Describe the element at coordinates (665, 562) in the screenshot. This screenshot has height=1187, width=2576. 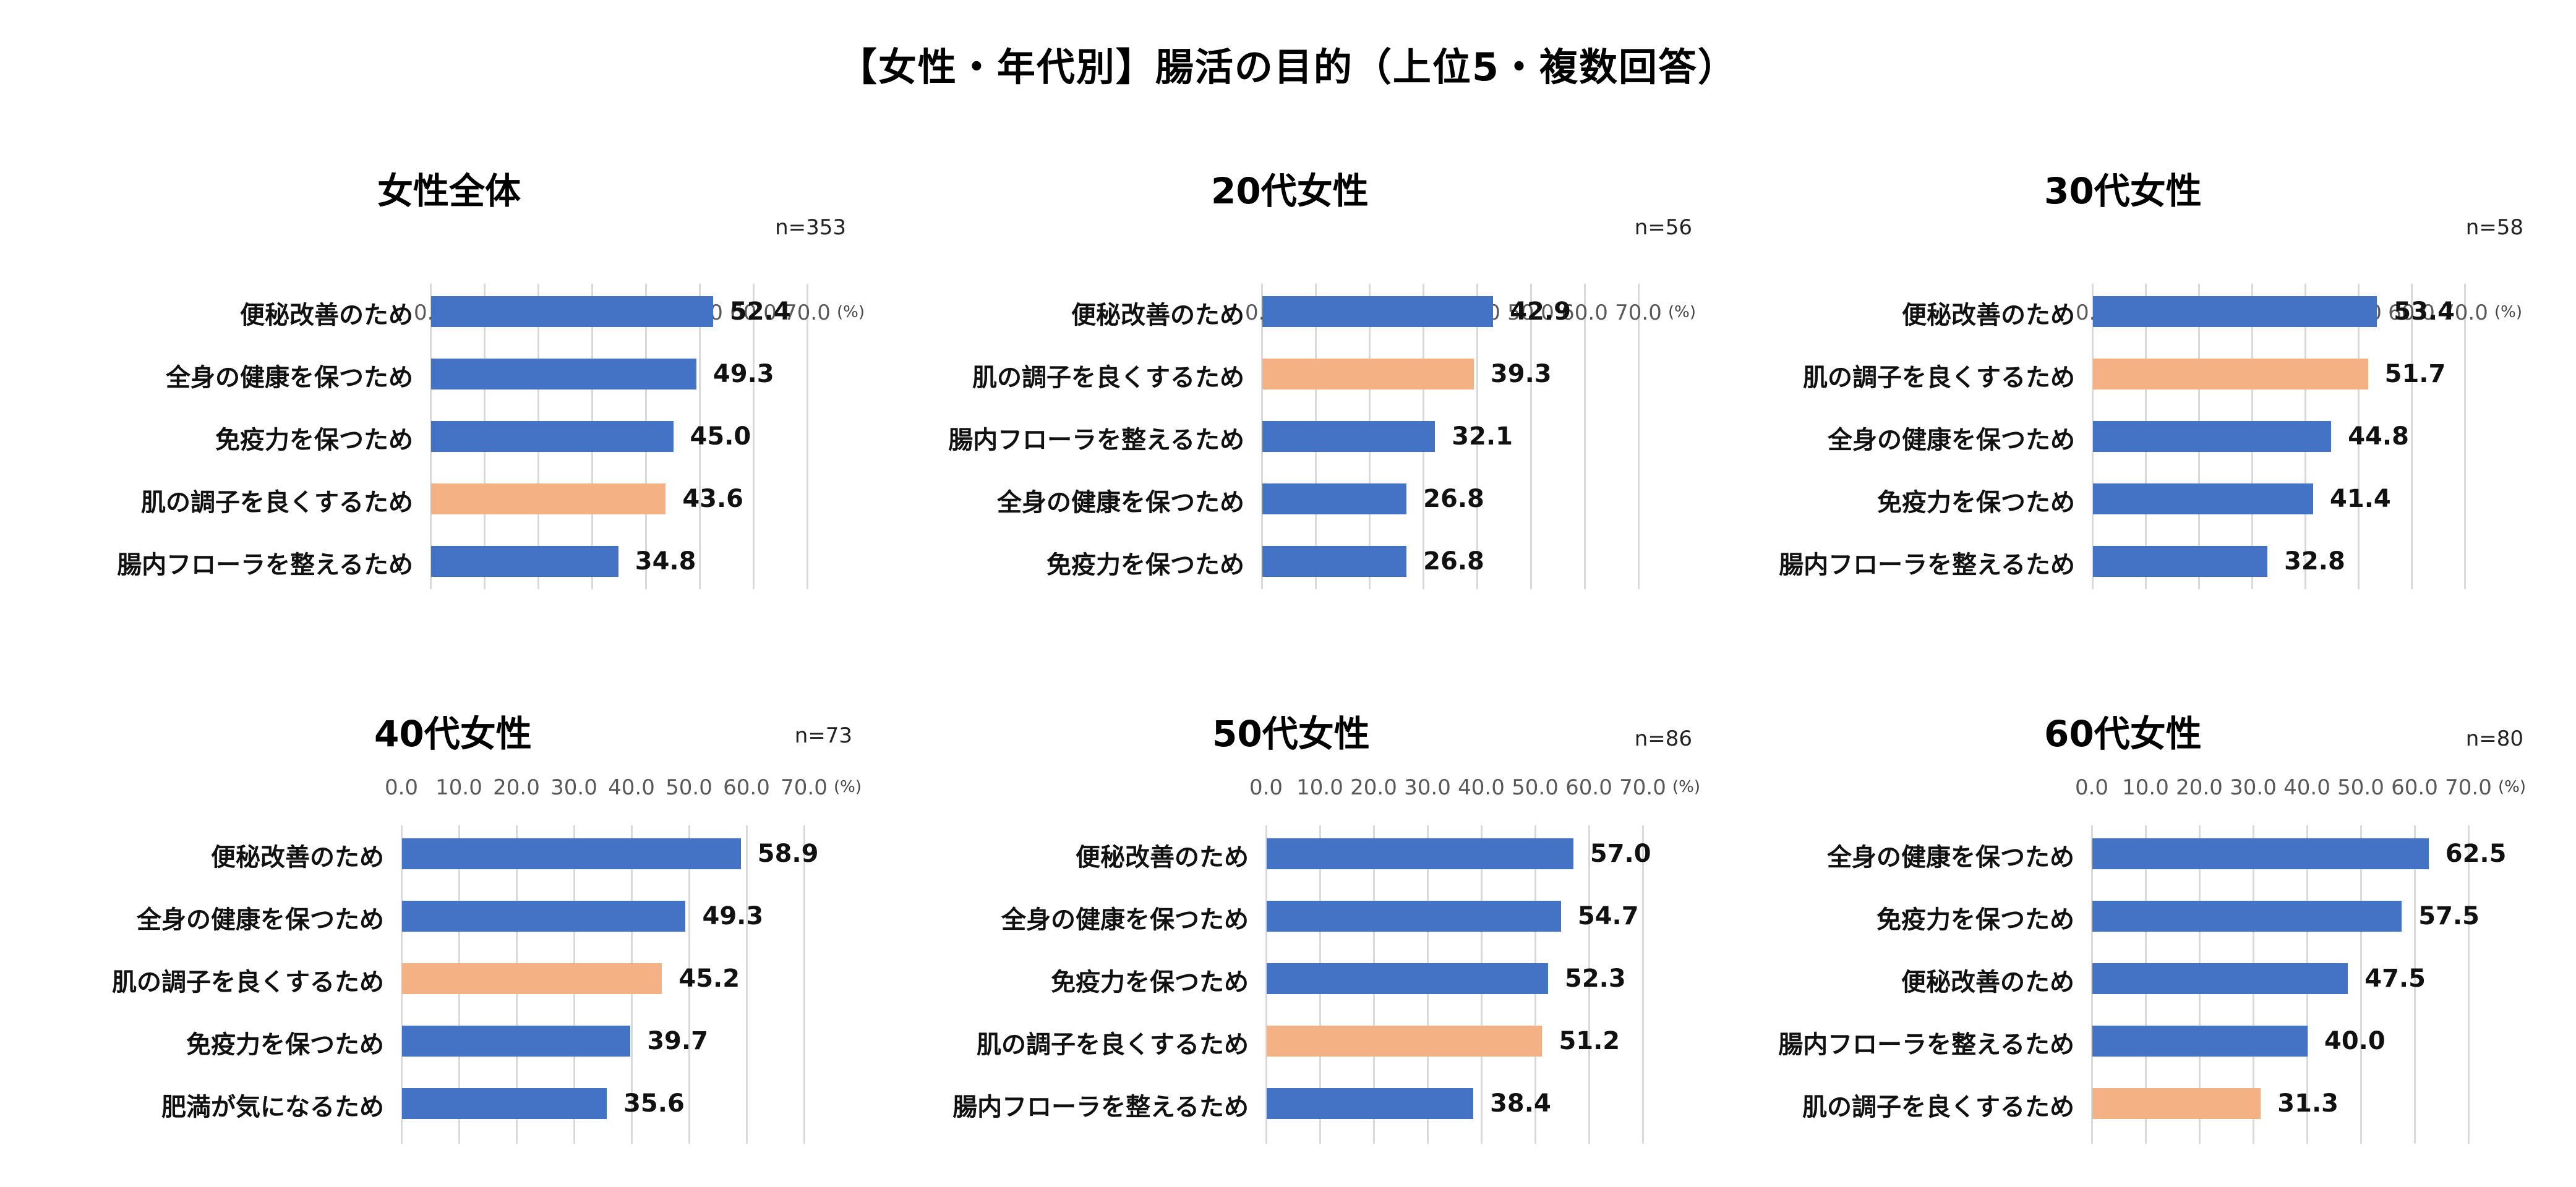
I see `value-label: 34.8` at that location.